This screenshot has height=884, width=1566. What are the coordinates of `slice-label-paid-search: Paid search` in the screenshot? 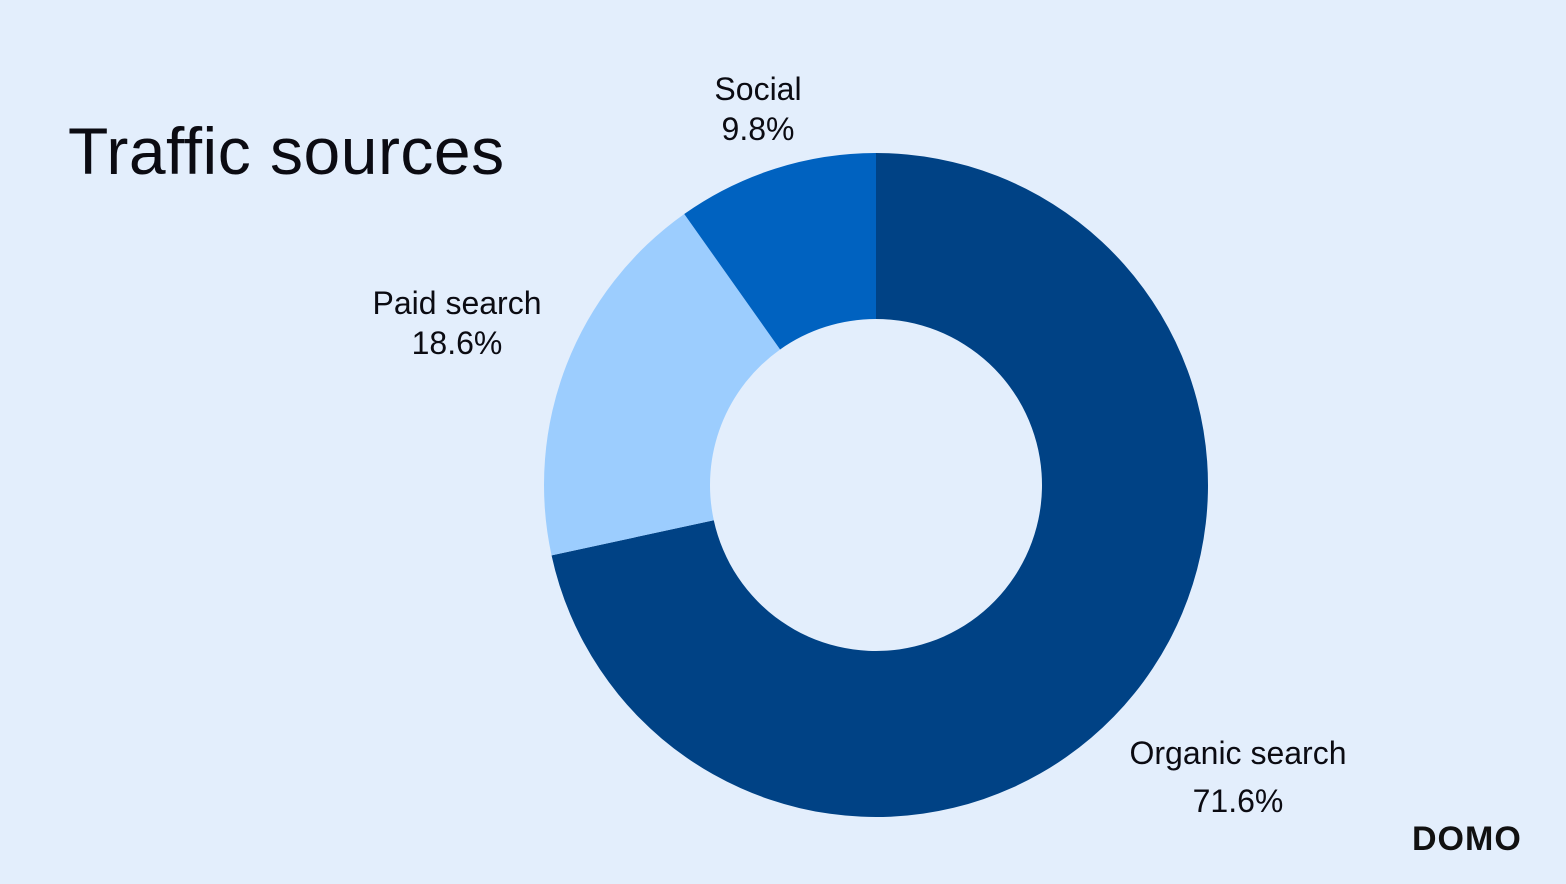 It's located at (457, 303).